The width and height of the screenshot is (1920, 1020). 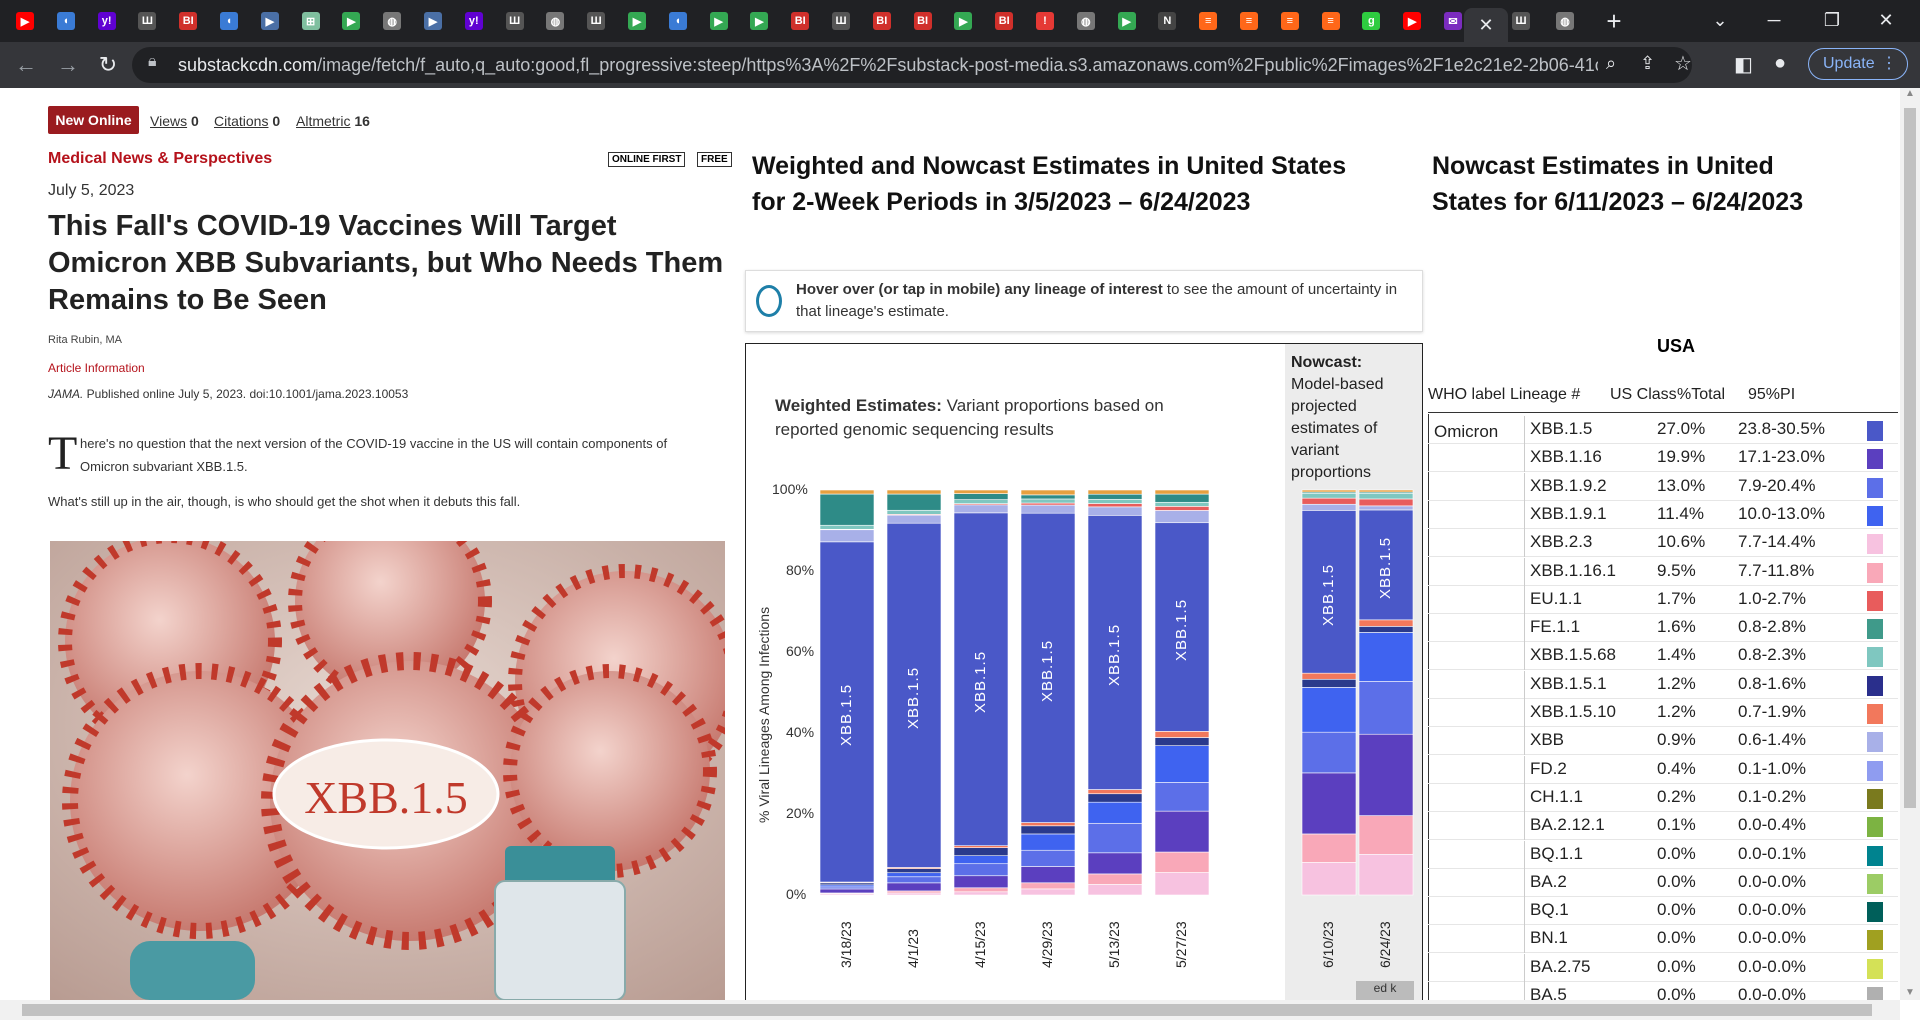 What do you see at coordinates (1663, 543) in the screenshot?
I see `table-row: XBB.2.3 10.6% 7.7-14.4%` at bounding box center [1663, 543].